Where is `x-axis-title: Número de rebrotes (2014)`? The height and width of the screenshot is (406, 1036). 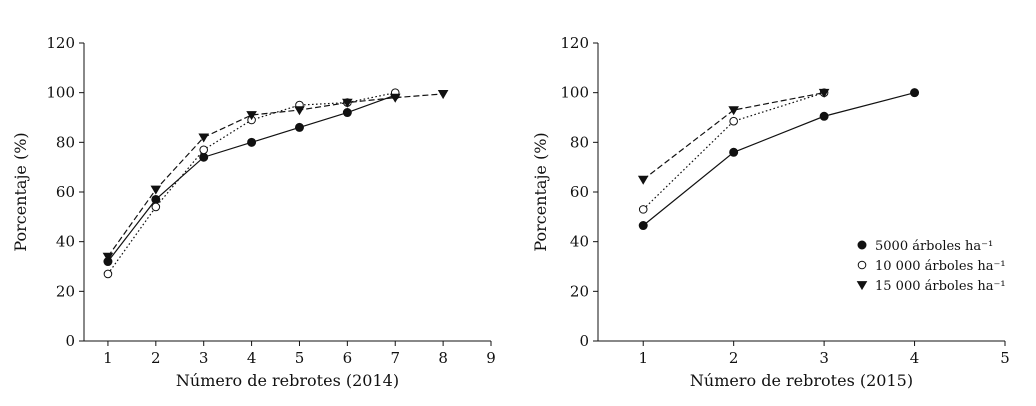 x-axis-title: Número de rebrotes (2014) is located at coordinates (287, 380).